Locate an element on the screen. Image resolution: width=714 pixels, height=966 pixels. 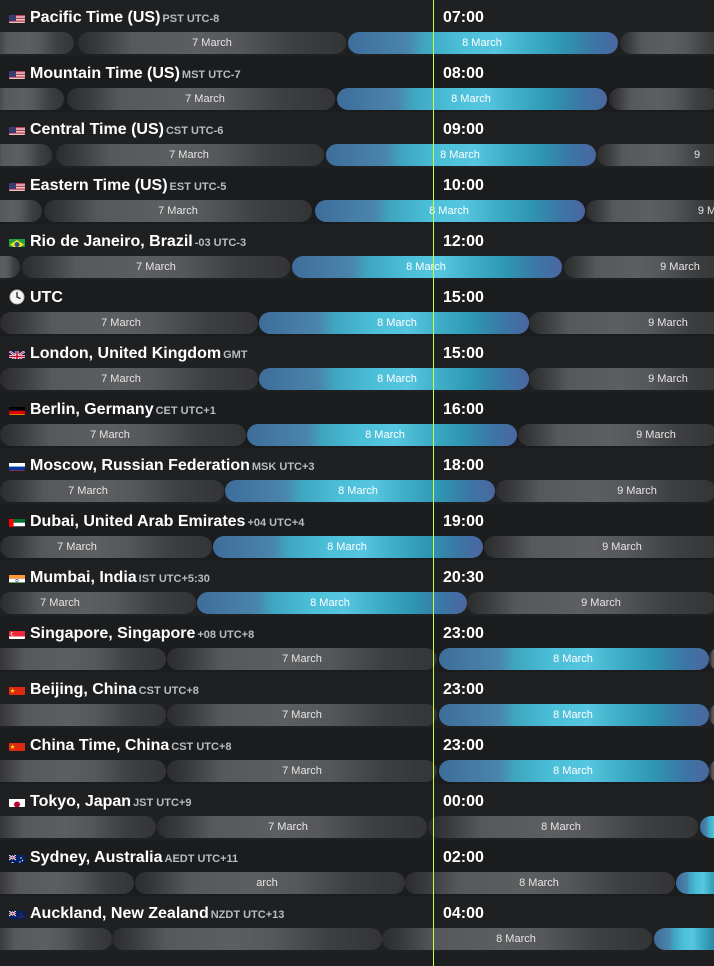
timezone-row: Tokyo, Japan JST UTC+9 00:00 7 March 8 March is located at coordinates (357, 812).